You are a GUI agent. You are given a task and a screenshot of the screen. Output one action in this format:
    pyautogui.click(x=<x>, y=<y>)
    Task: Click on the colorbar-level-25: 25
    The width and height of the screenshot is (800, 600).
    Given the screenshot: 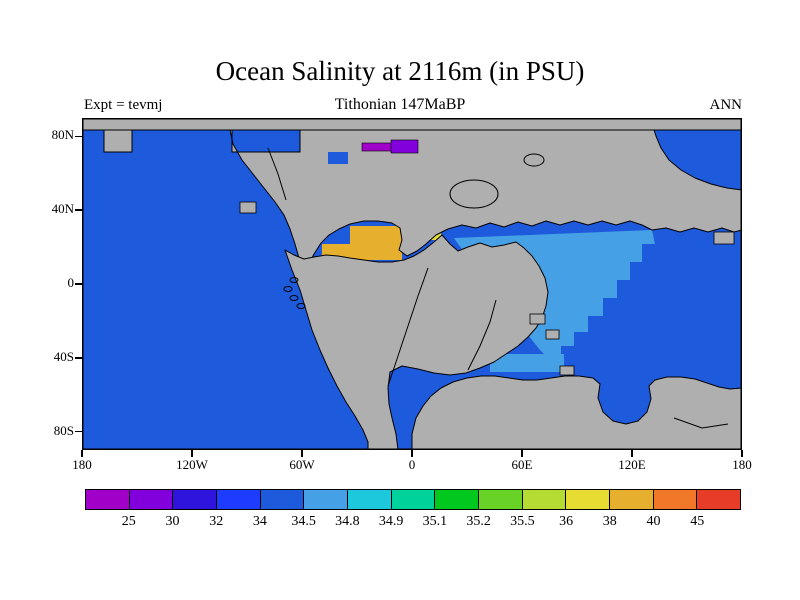 What is the action you would take?
    pyautogui.click(x=128, y=521)
    